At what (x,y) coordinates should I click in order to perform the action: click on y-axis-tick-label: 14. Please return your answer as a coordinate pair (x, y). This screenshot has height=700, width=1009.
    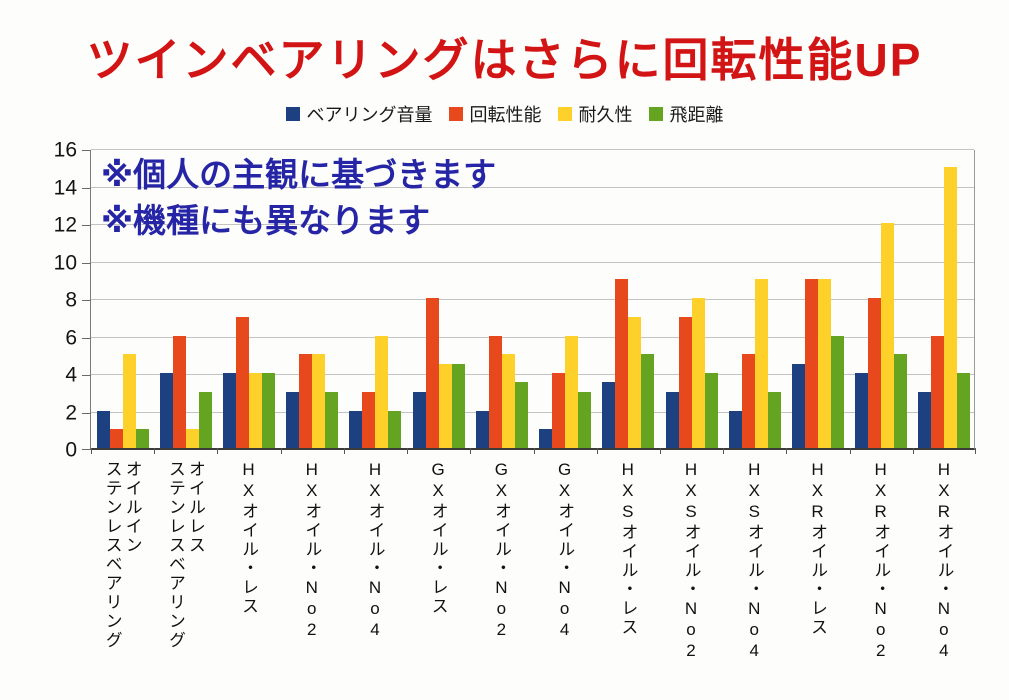
    Looking at the image, I should click on (65, 187).